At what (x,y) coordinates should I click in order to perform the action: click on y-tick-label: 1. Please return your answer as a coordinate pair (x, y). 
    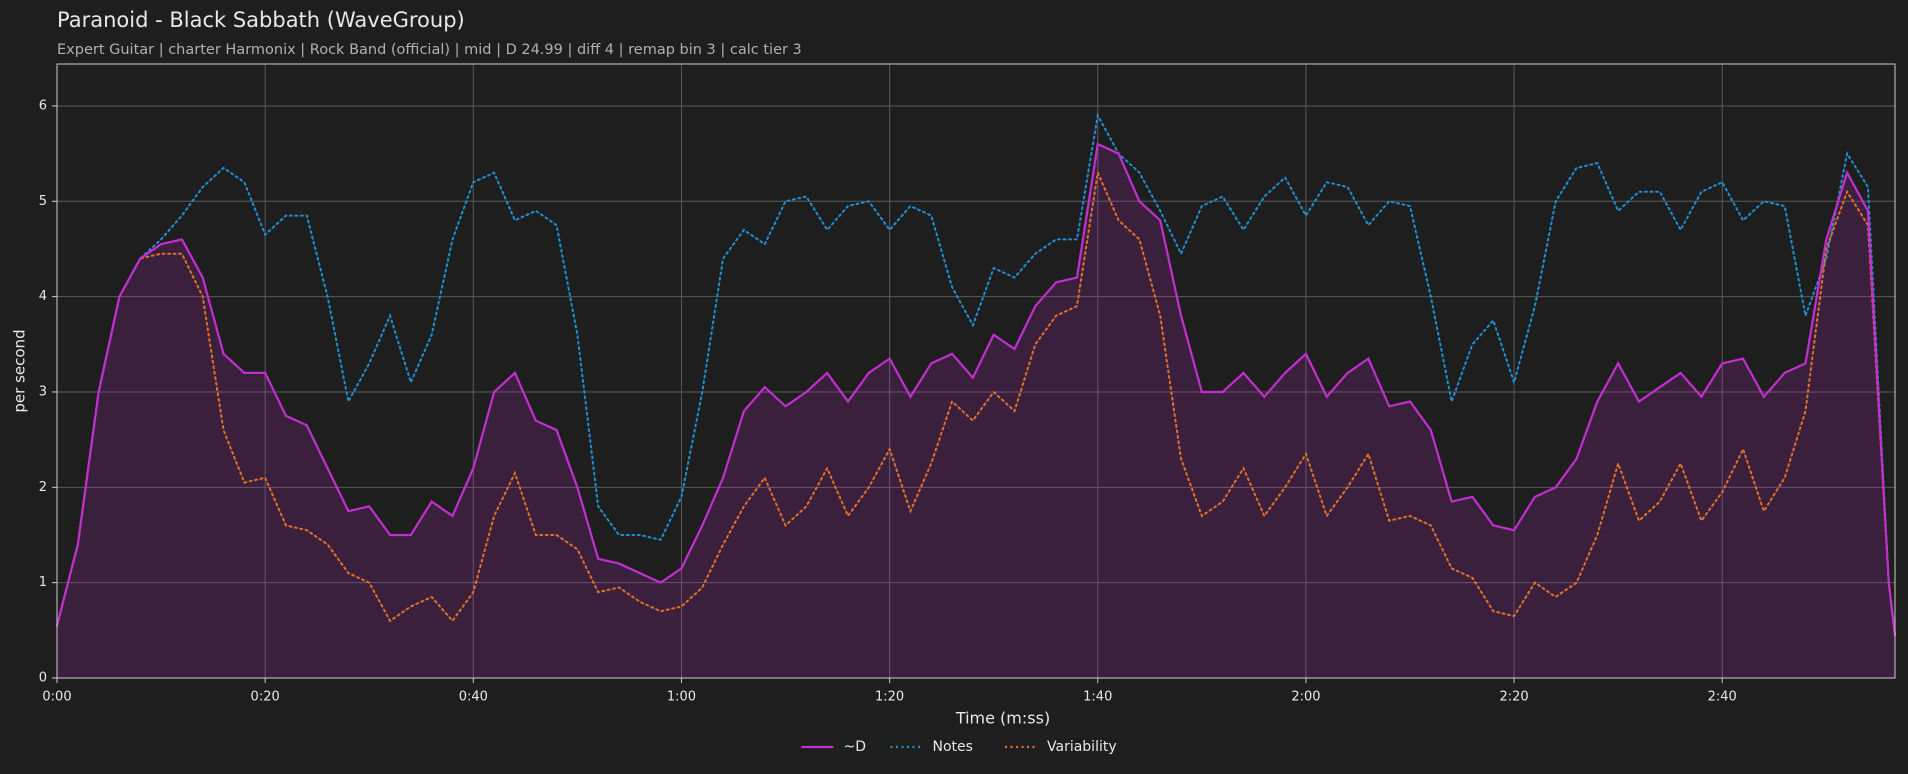
    Looking at the image, I should click on (43, 582).